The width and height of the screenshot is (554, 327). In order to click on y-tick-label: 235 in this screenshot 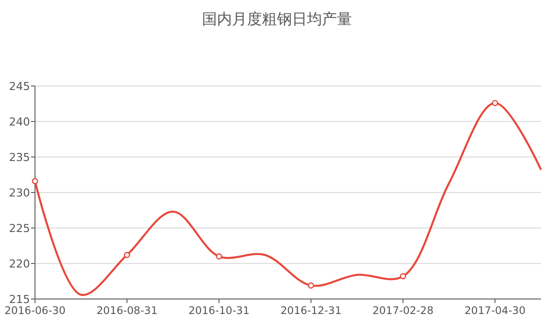, I will do `click(19, 157)`.